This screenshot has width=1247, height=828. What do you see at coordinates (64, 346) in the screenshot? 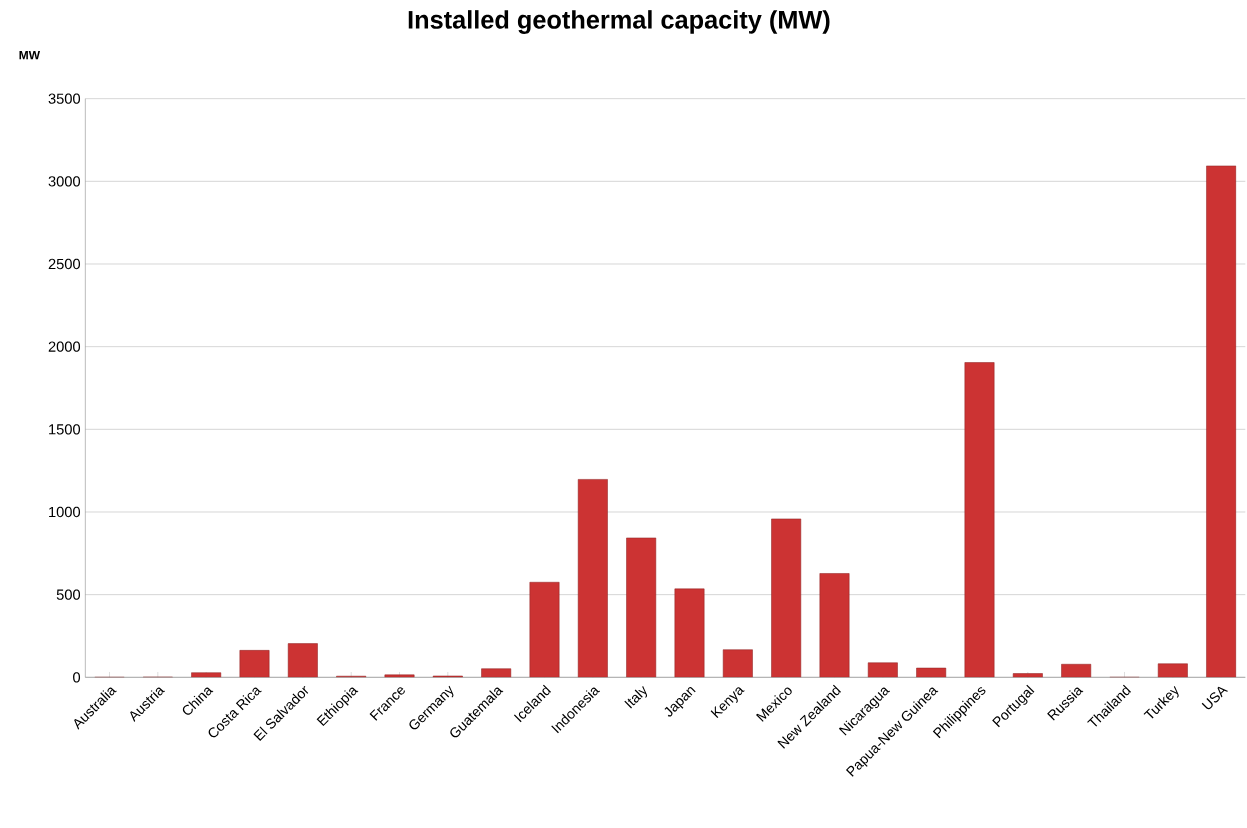
I see `y-tick-label: 2000` at bounding box center [64, 346].